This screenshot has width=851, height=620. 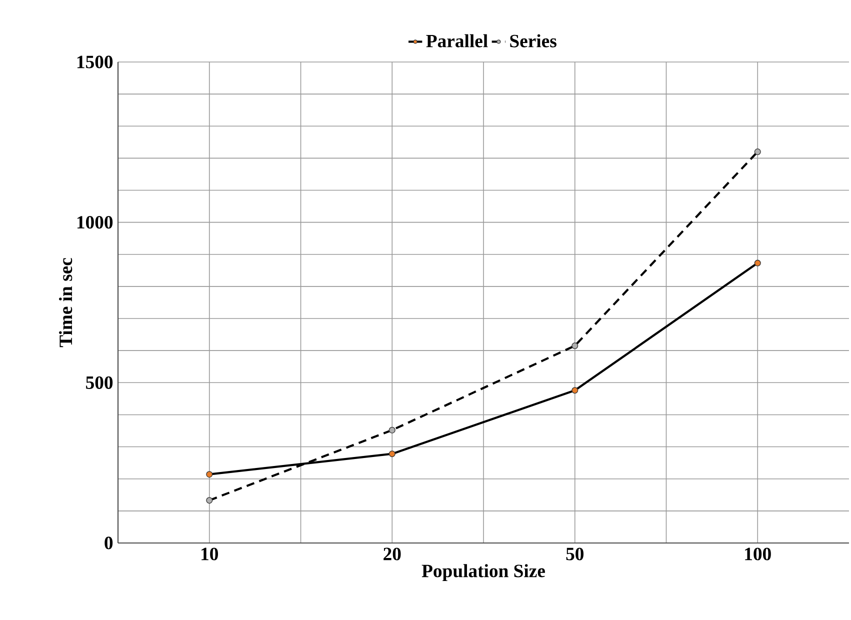 I want to click on x-tick-label: 10, so click(x=210, y=554).